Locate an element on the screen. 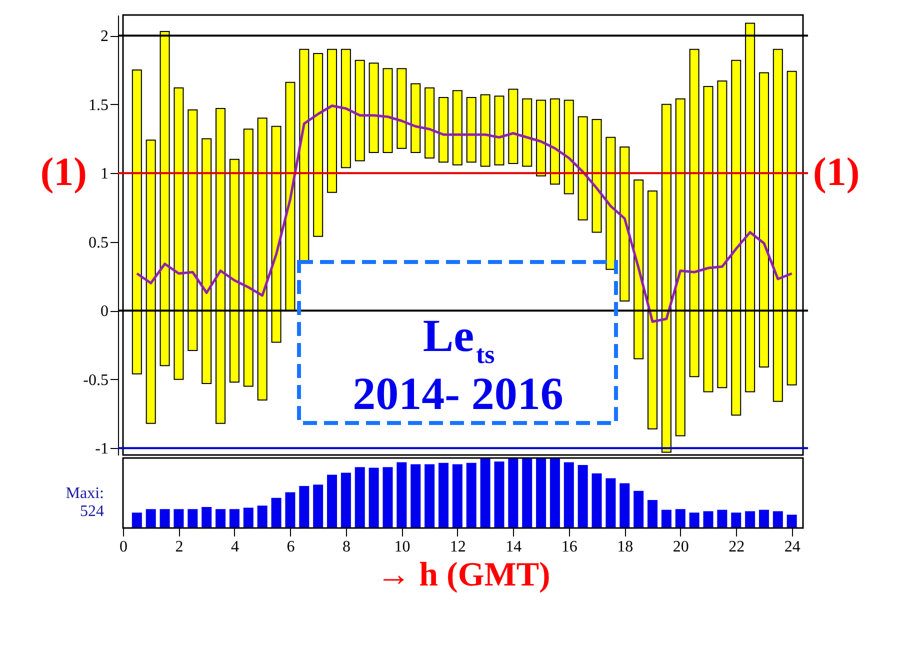 The width and height of the screenshot is (918, 649). x-tick-label: 2 is located at coordinates (179, 547).